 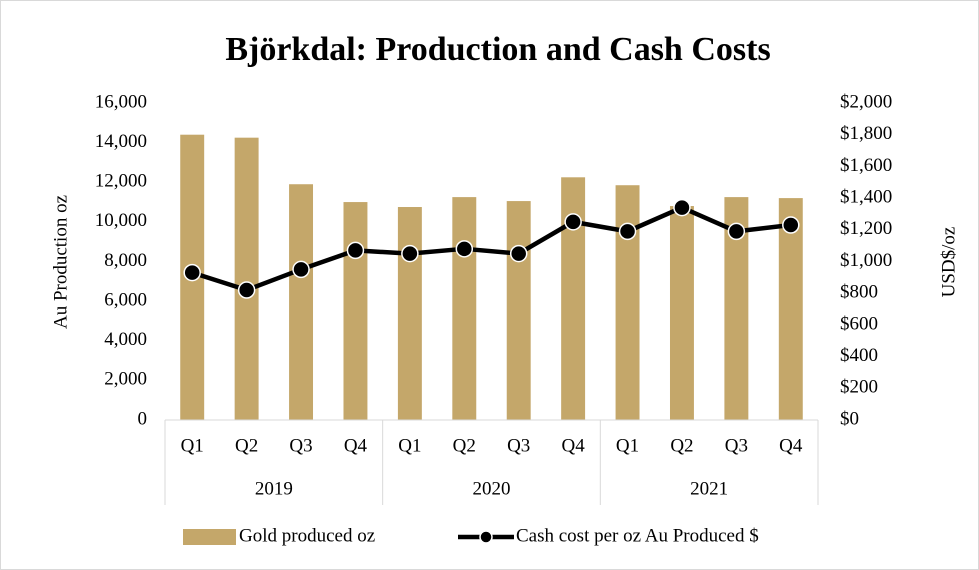 What do you see at coordinates (866, 228) in the screenshot?
I see `y2-tick-label: $1,200` at bounding box center [866, 228].